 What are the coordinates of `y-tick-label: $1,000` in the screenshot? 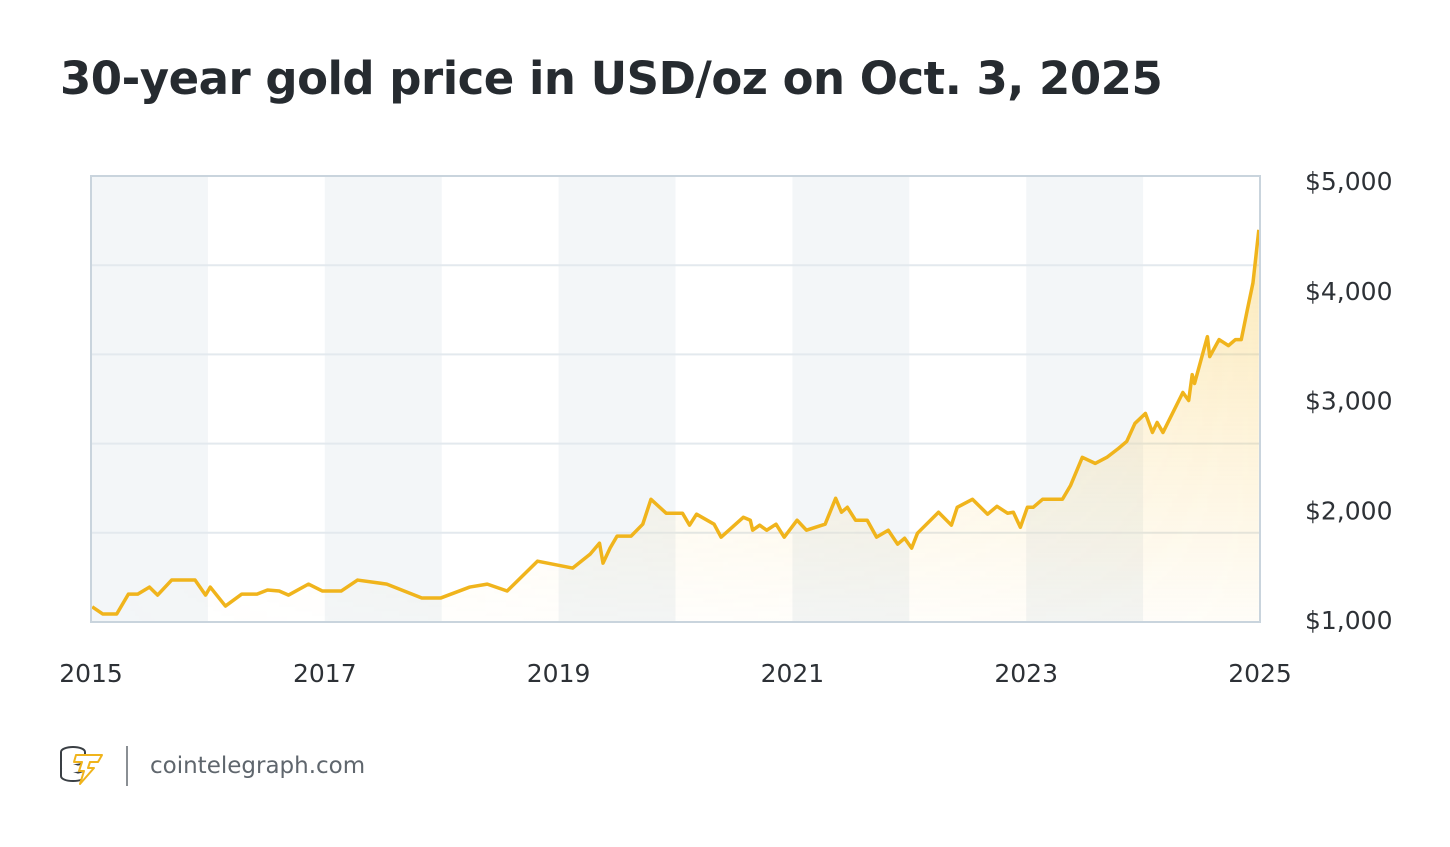 It's located at (1348, 620).